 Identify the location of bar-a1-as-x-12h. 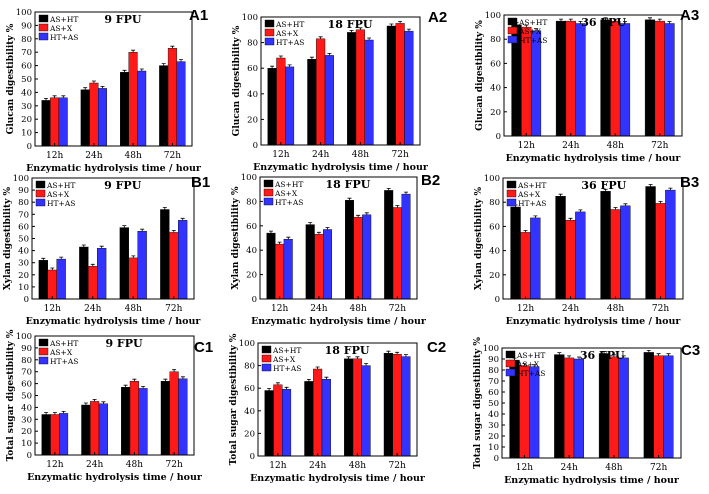
(55, 122).